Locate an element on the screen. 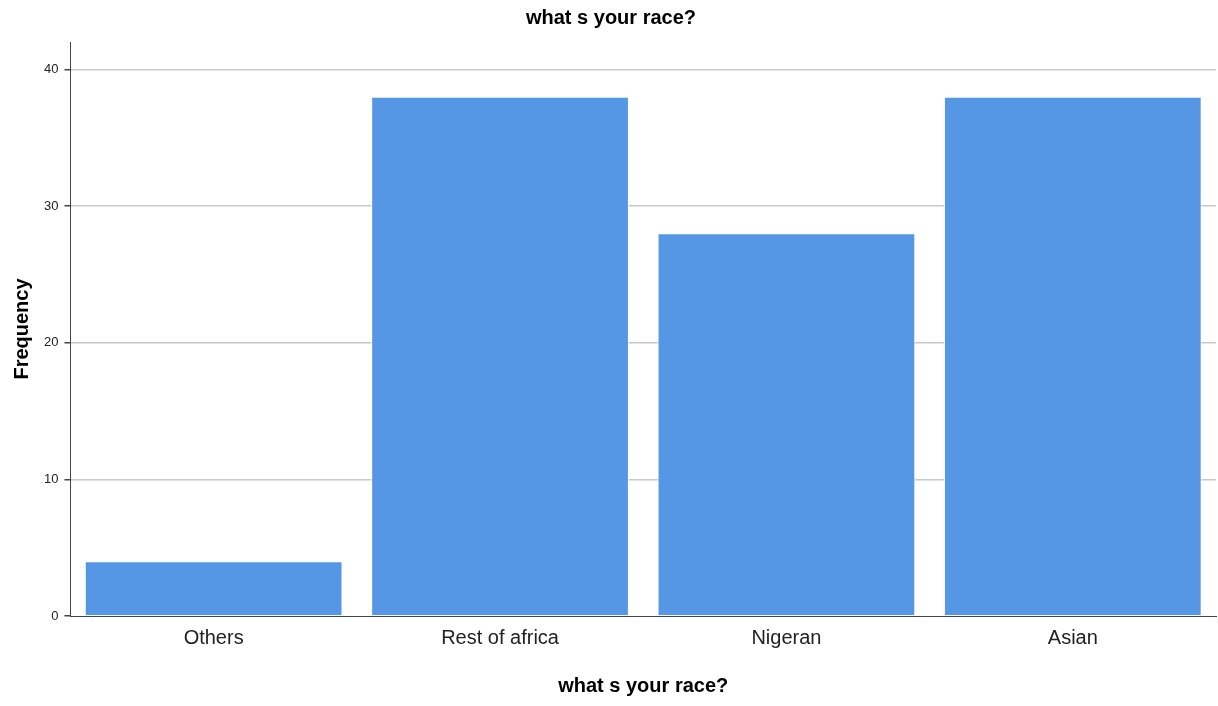 The width and height of the screenshot is (1218, 706). y-tick-label: 0 is located at coordinates (55, 615).